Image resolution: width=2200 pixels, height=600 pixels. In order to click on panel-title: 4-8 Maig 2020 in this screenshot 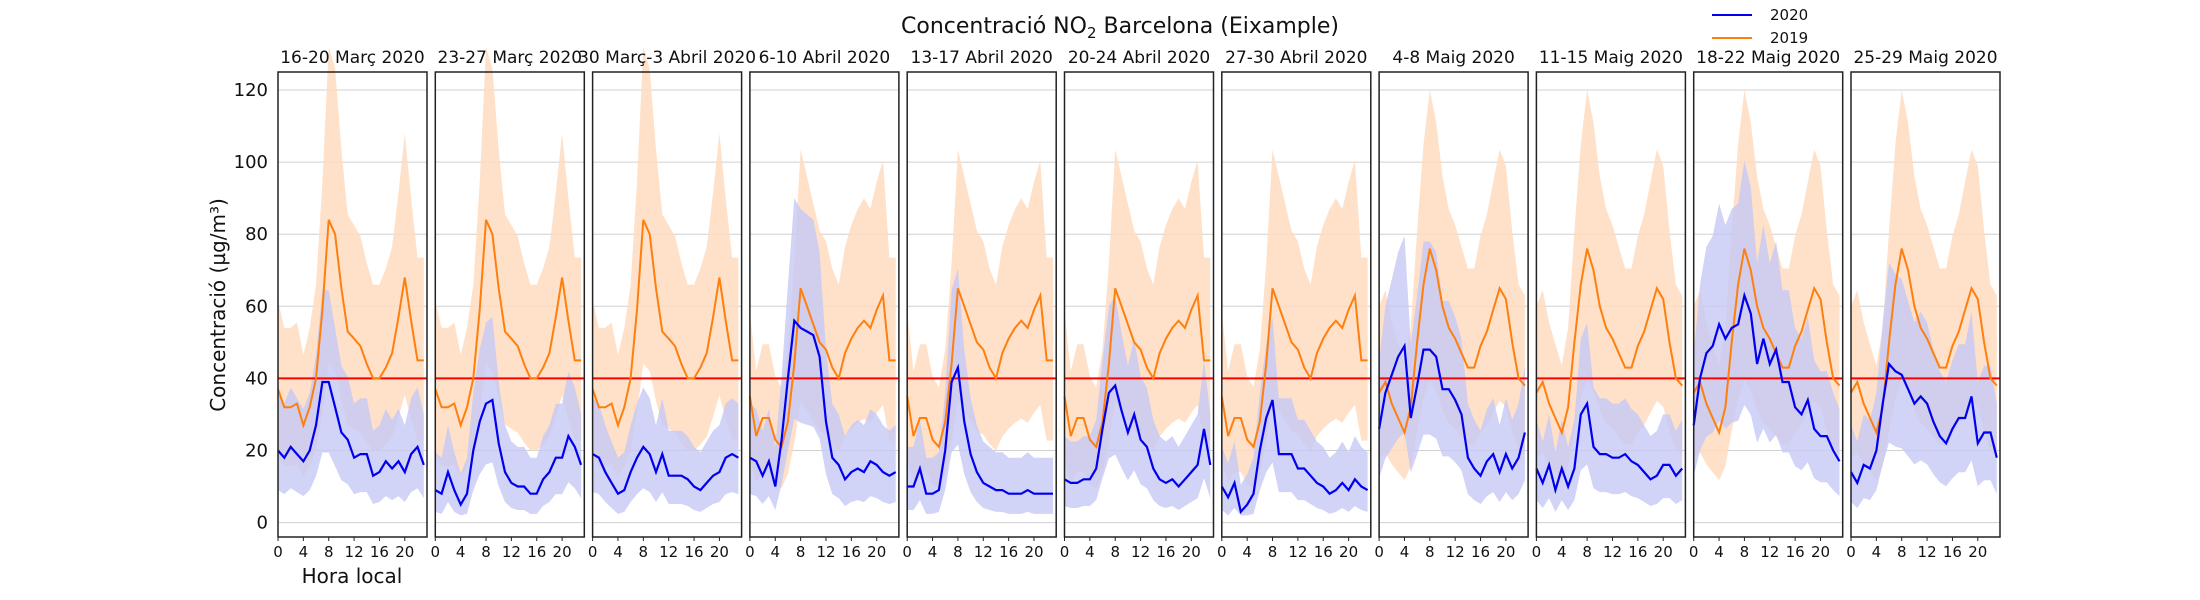, I will do `click(1453, 58)`.